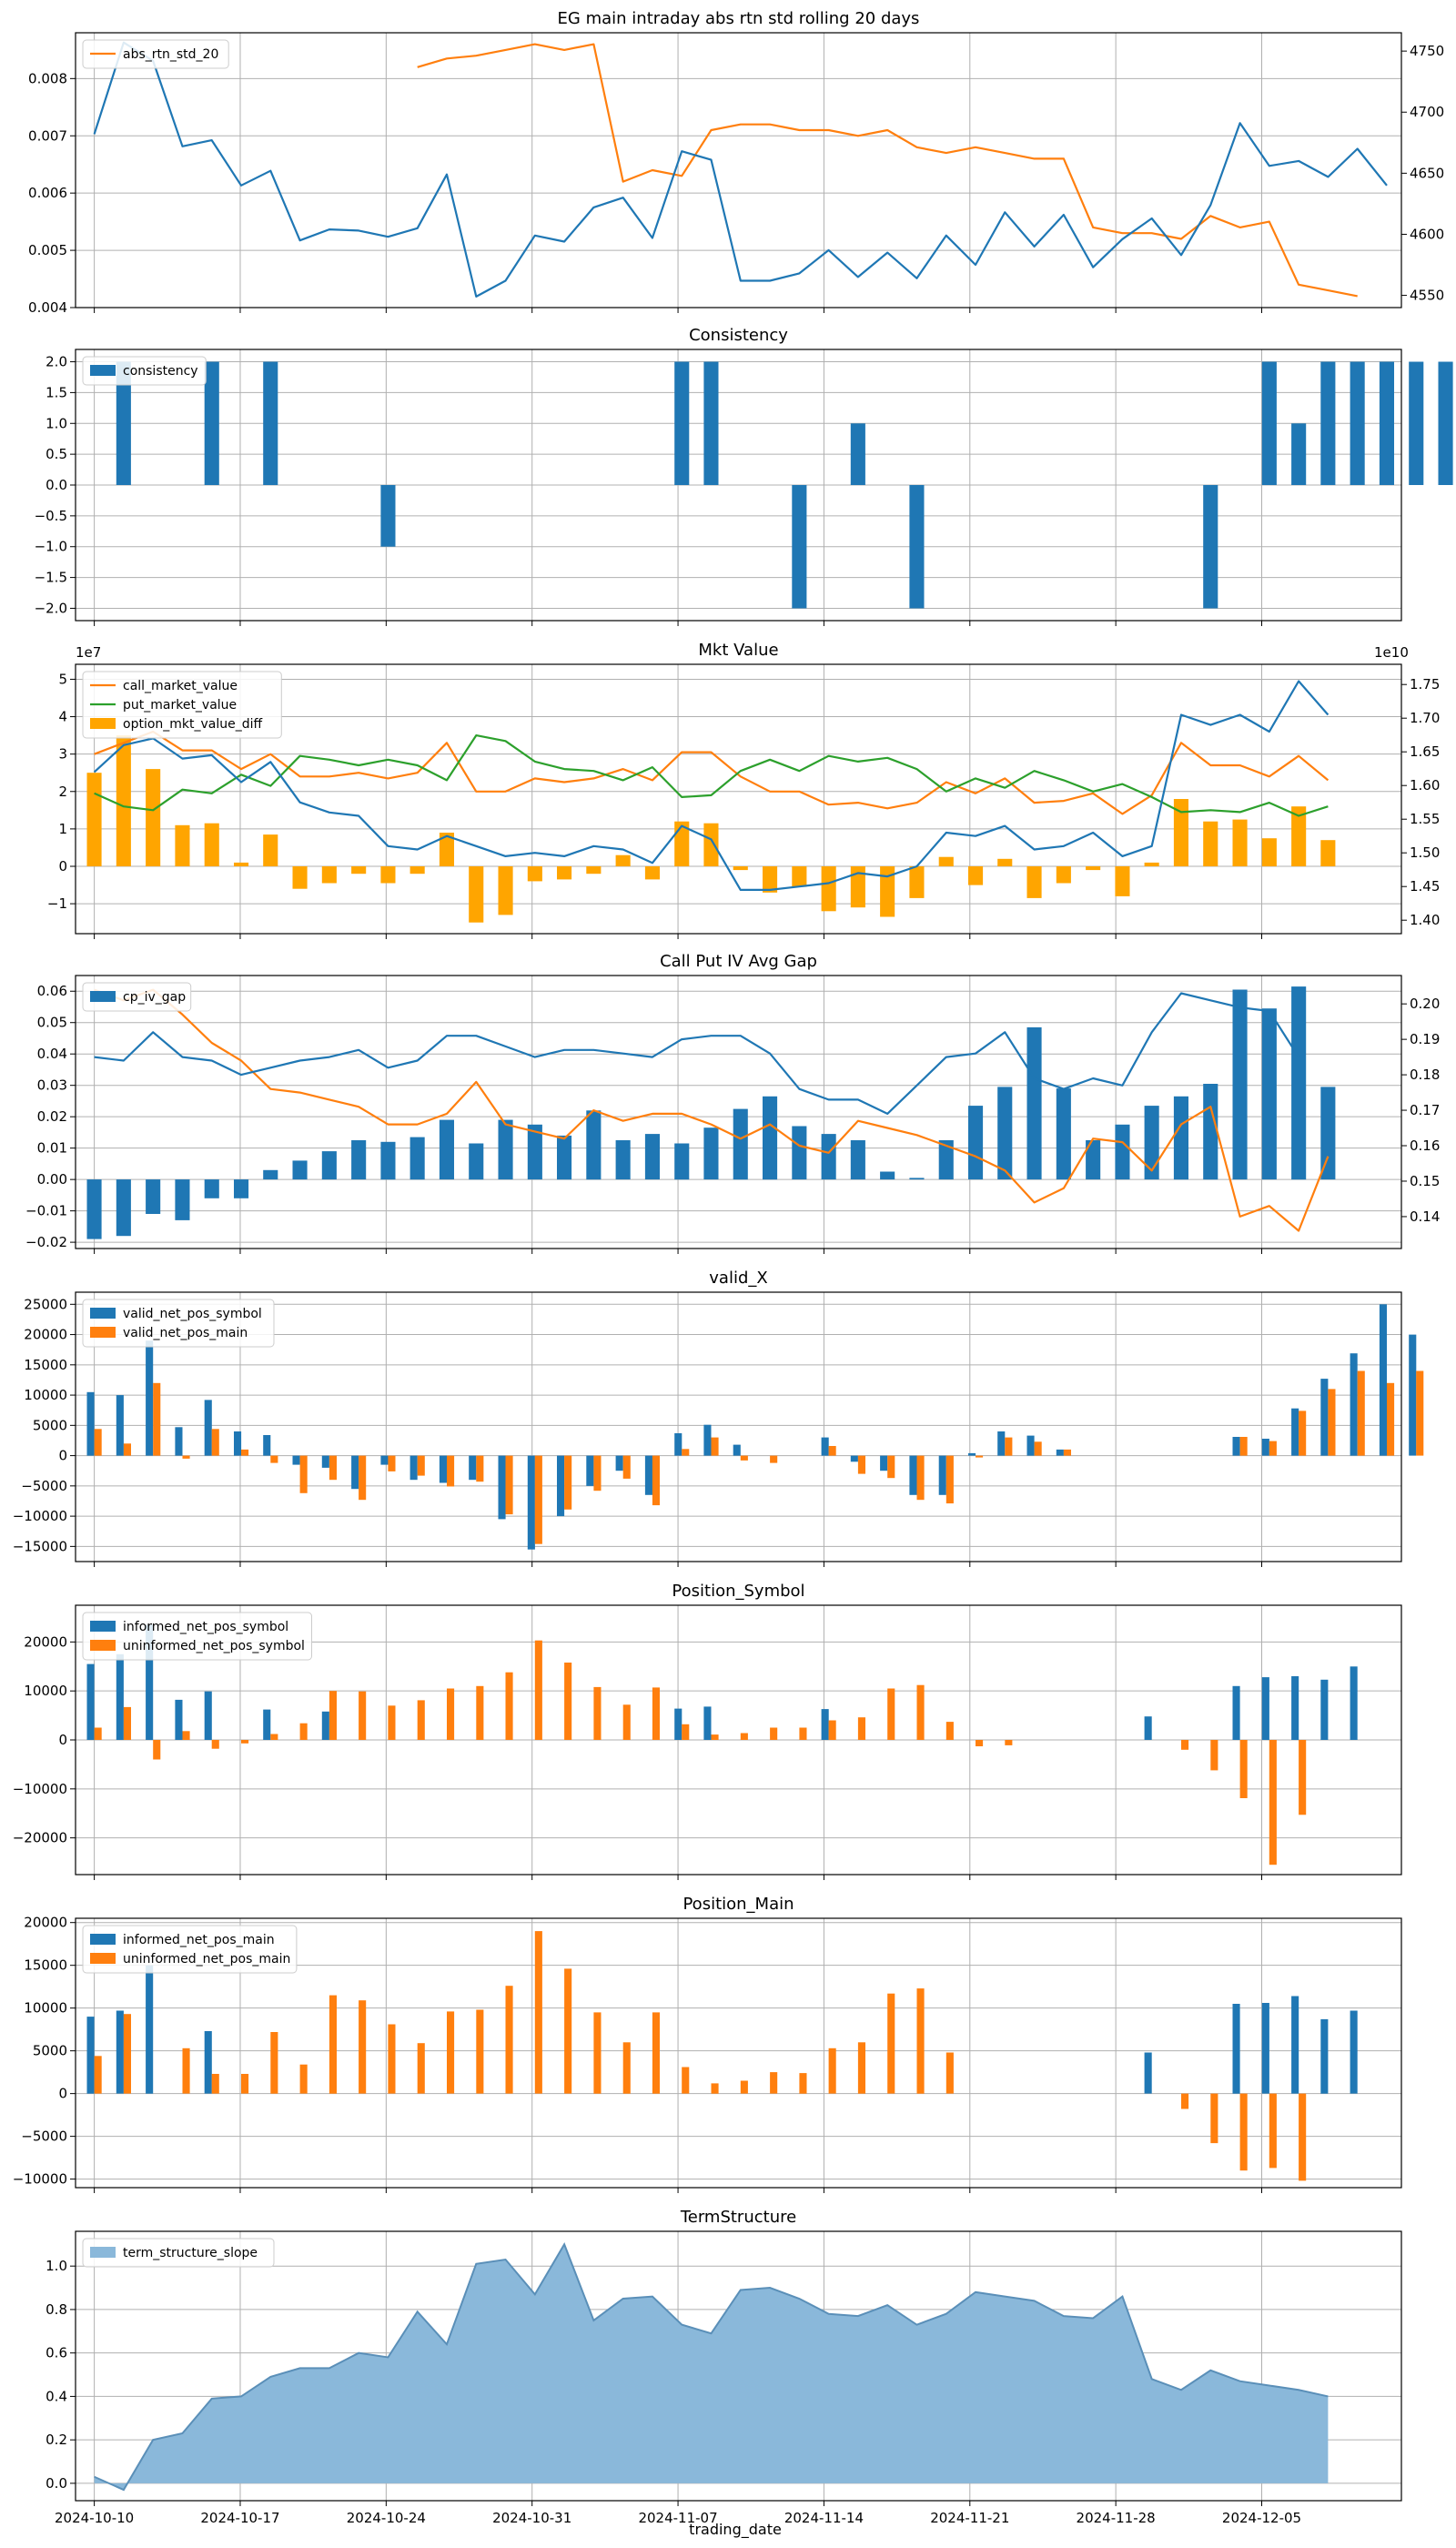  Describe the element at coordinates (52, 1085) in the screenshot. I see `y-tick-label: 0.03` at that location.